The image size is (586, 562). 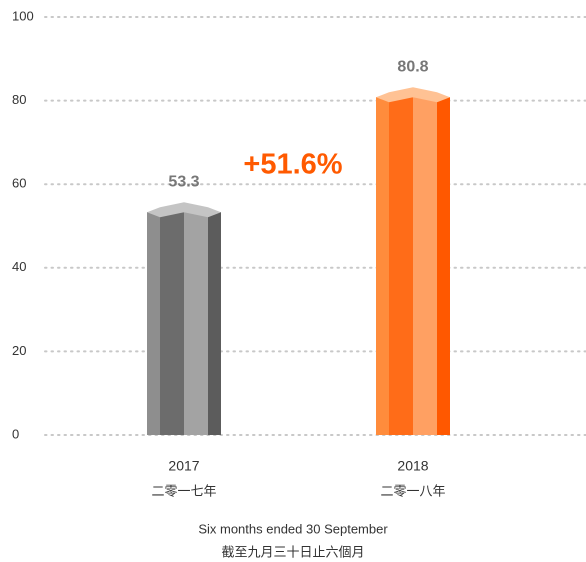 What do you see at coordinates (15, 433) in the screenshot?
I see `y-tick-label: 0` at bounding box center [15, 433].